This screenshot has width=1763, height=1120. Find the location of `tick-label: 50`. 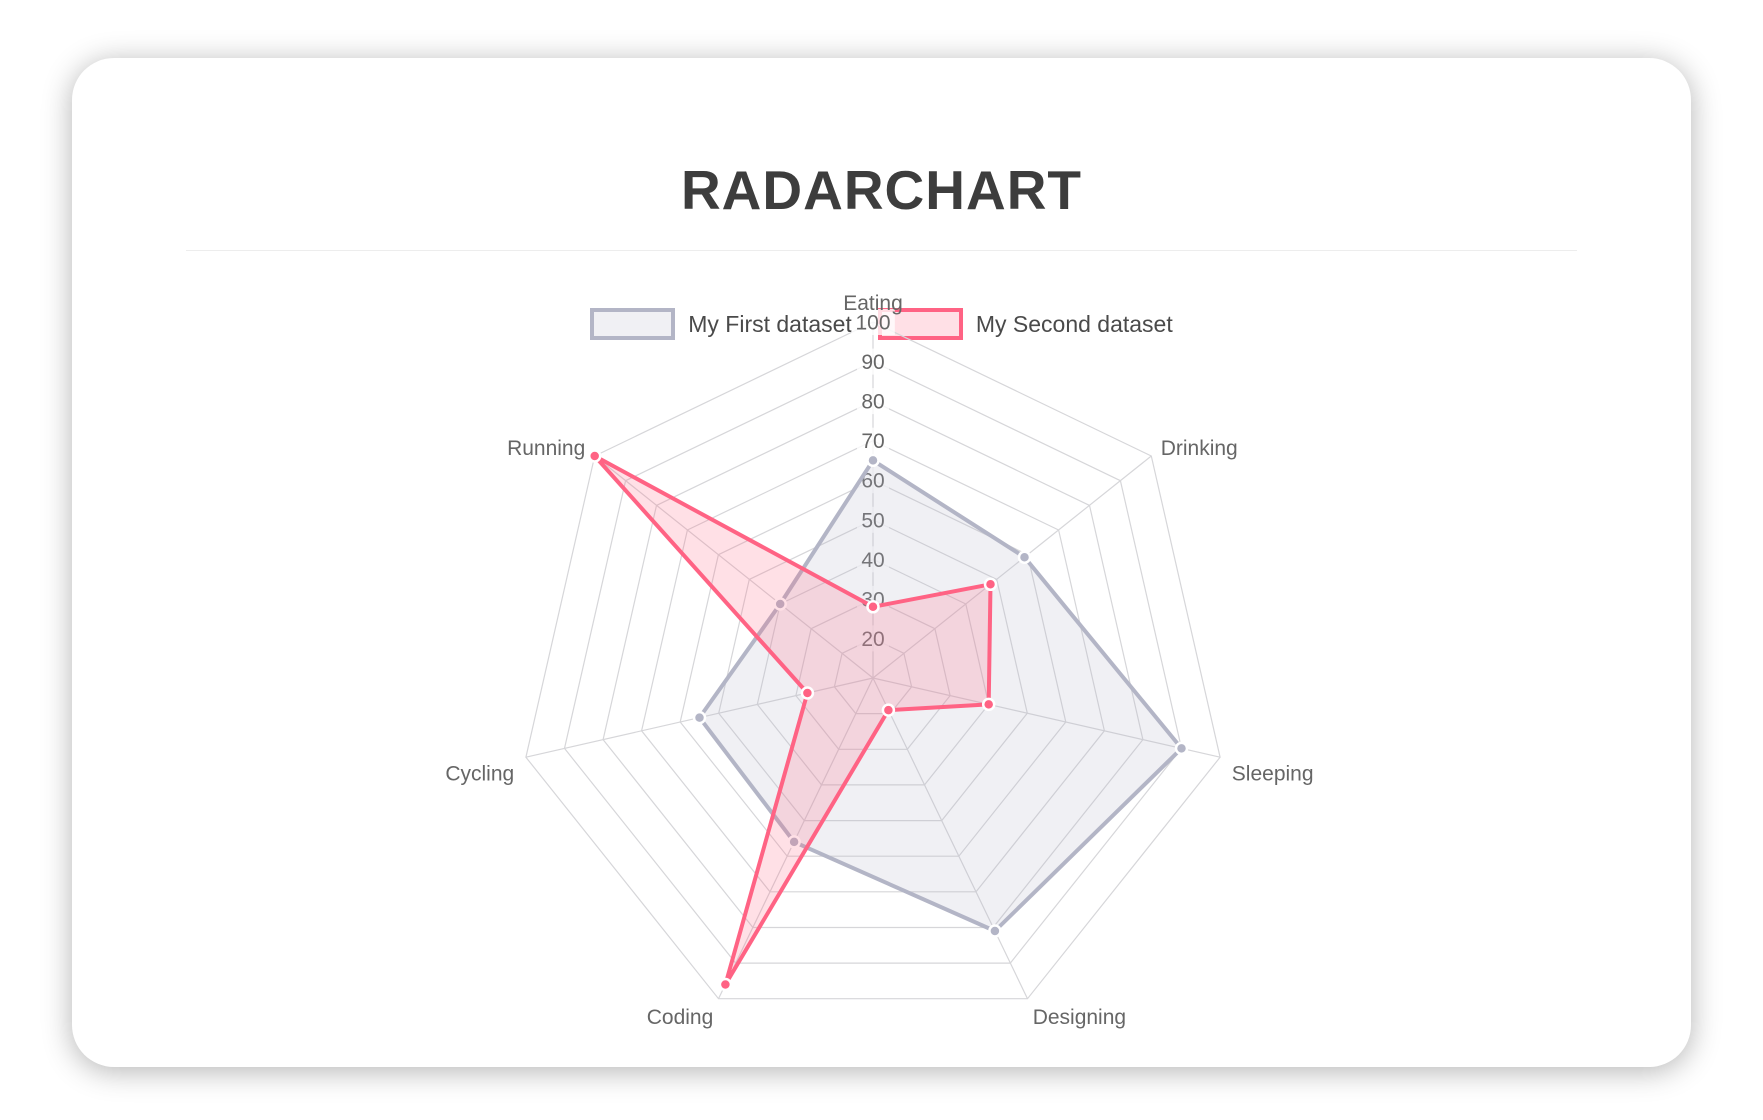

tick-label: 50 is located at coordinates (872, 520).